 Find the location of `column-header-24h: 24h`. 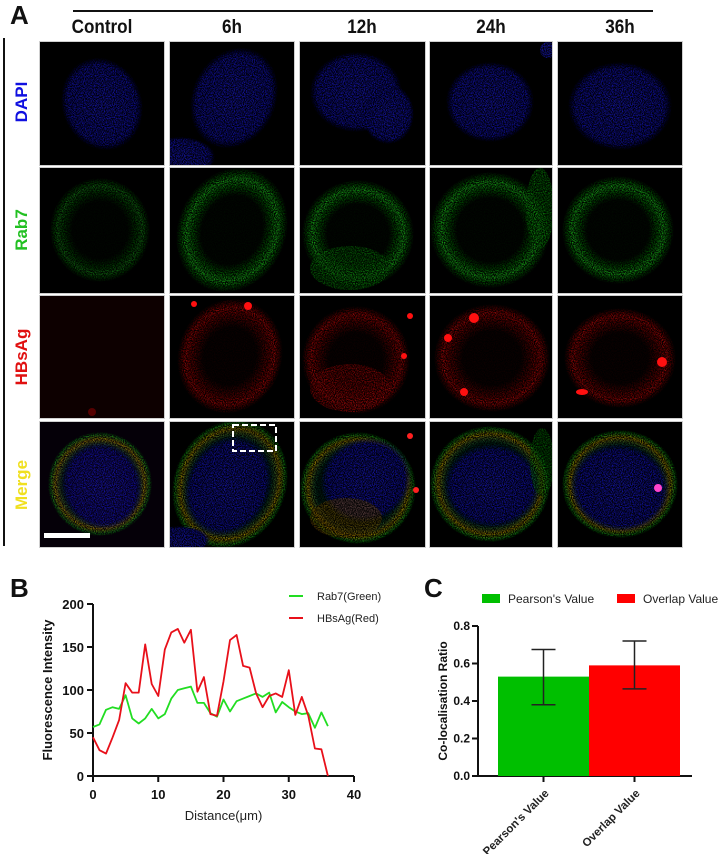

column-header-24h: 24h is located at coordinates (491, 27).